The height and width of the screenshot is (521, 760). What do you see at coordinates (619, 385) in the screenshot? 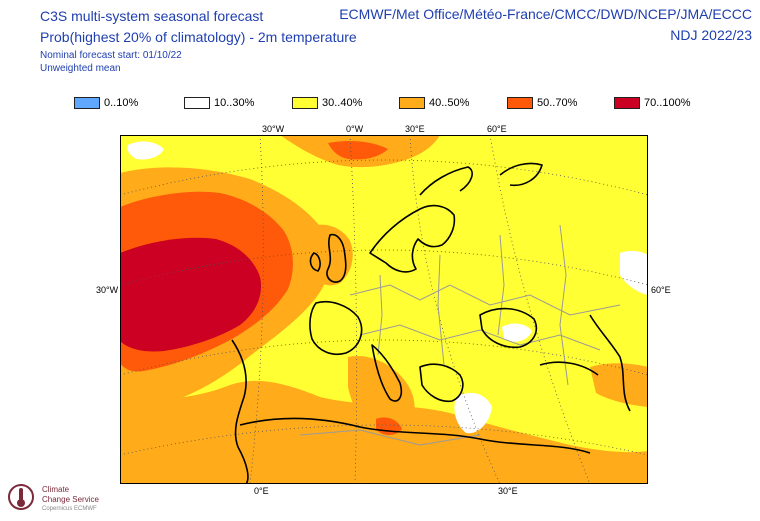
I see `region-40-50-east` at bounding box center [619, 385].